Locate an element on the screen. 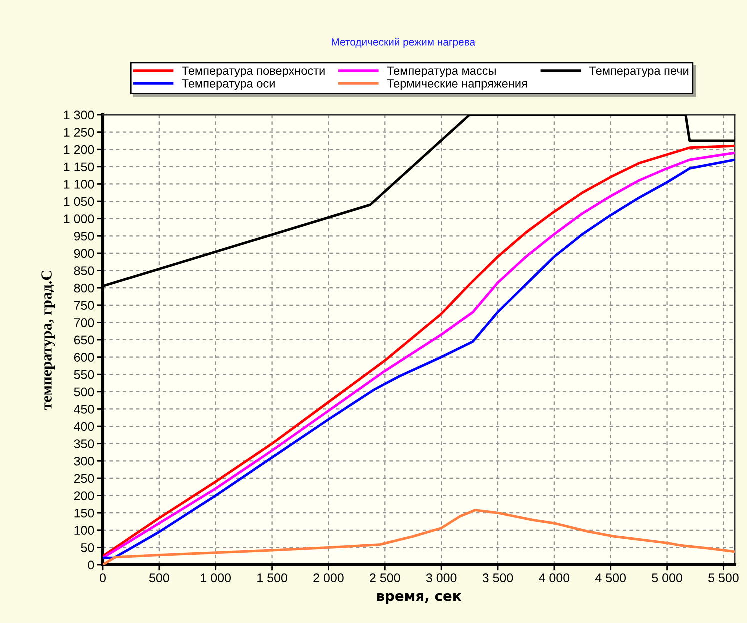 This screenshot has width=747, height=623. y-tick-label: 1 050 is located at coordinates (79, 201).